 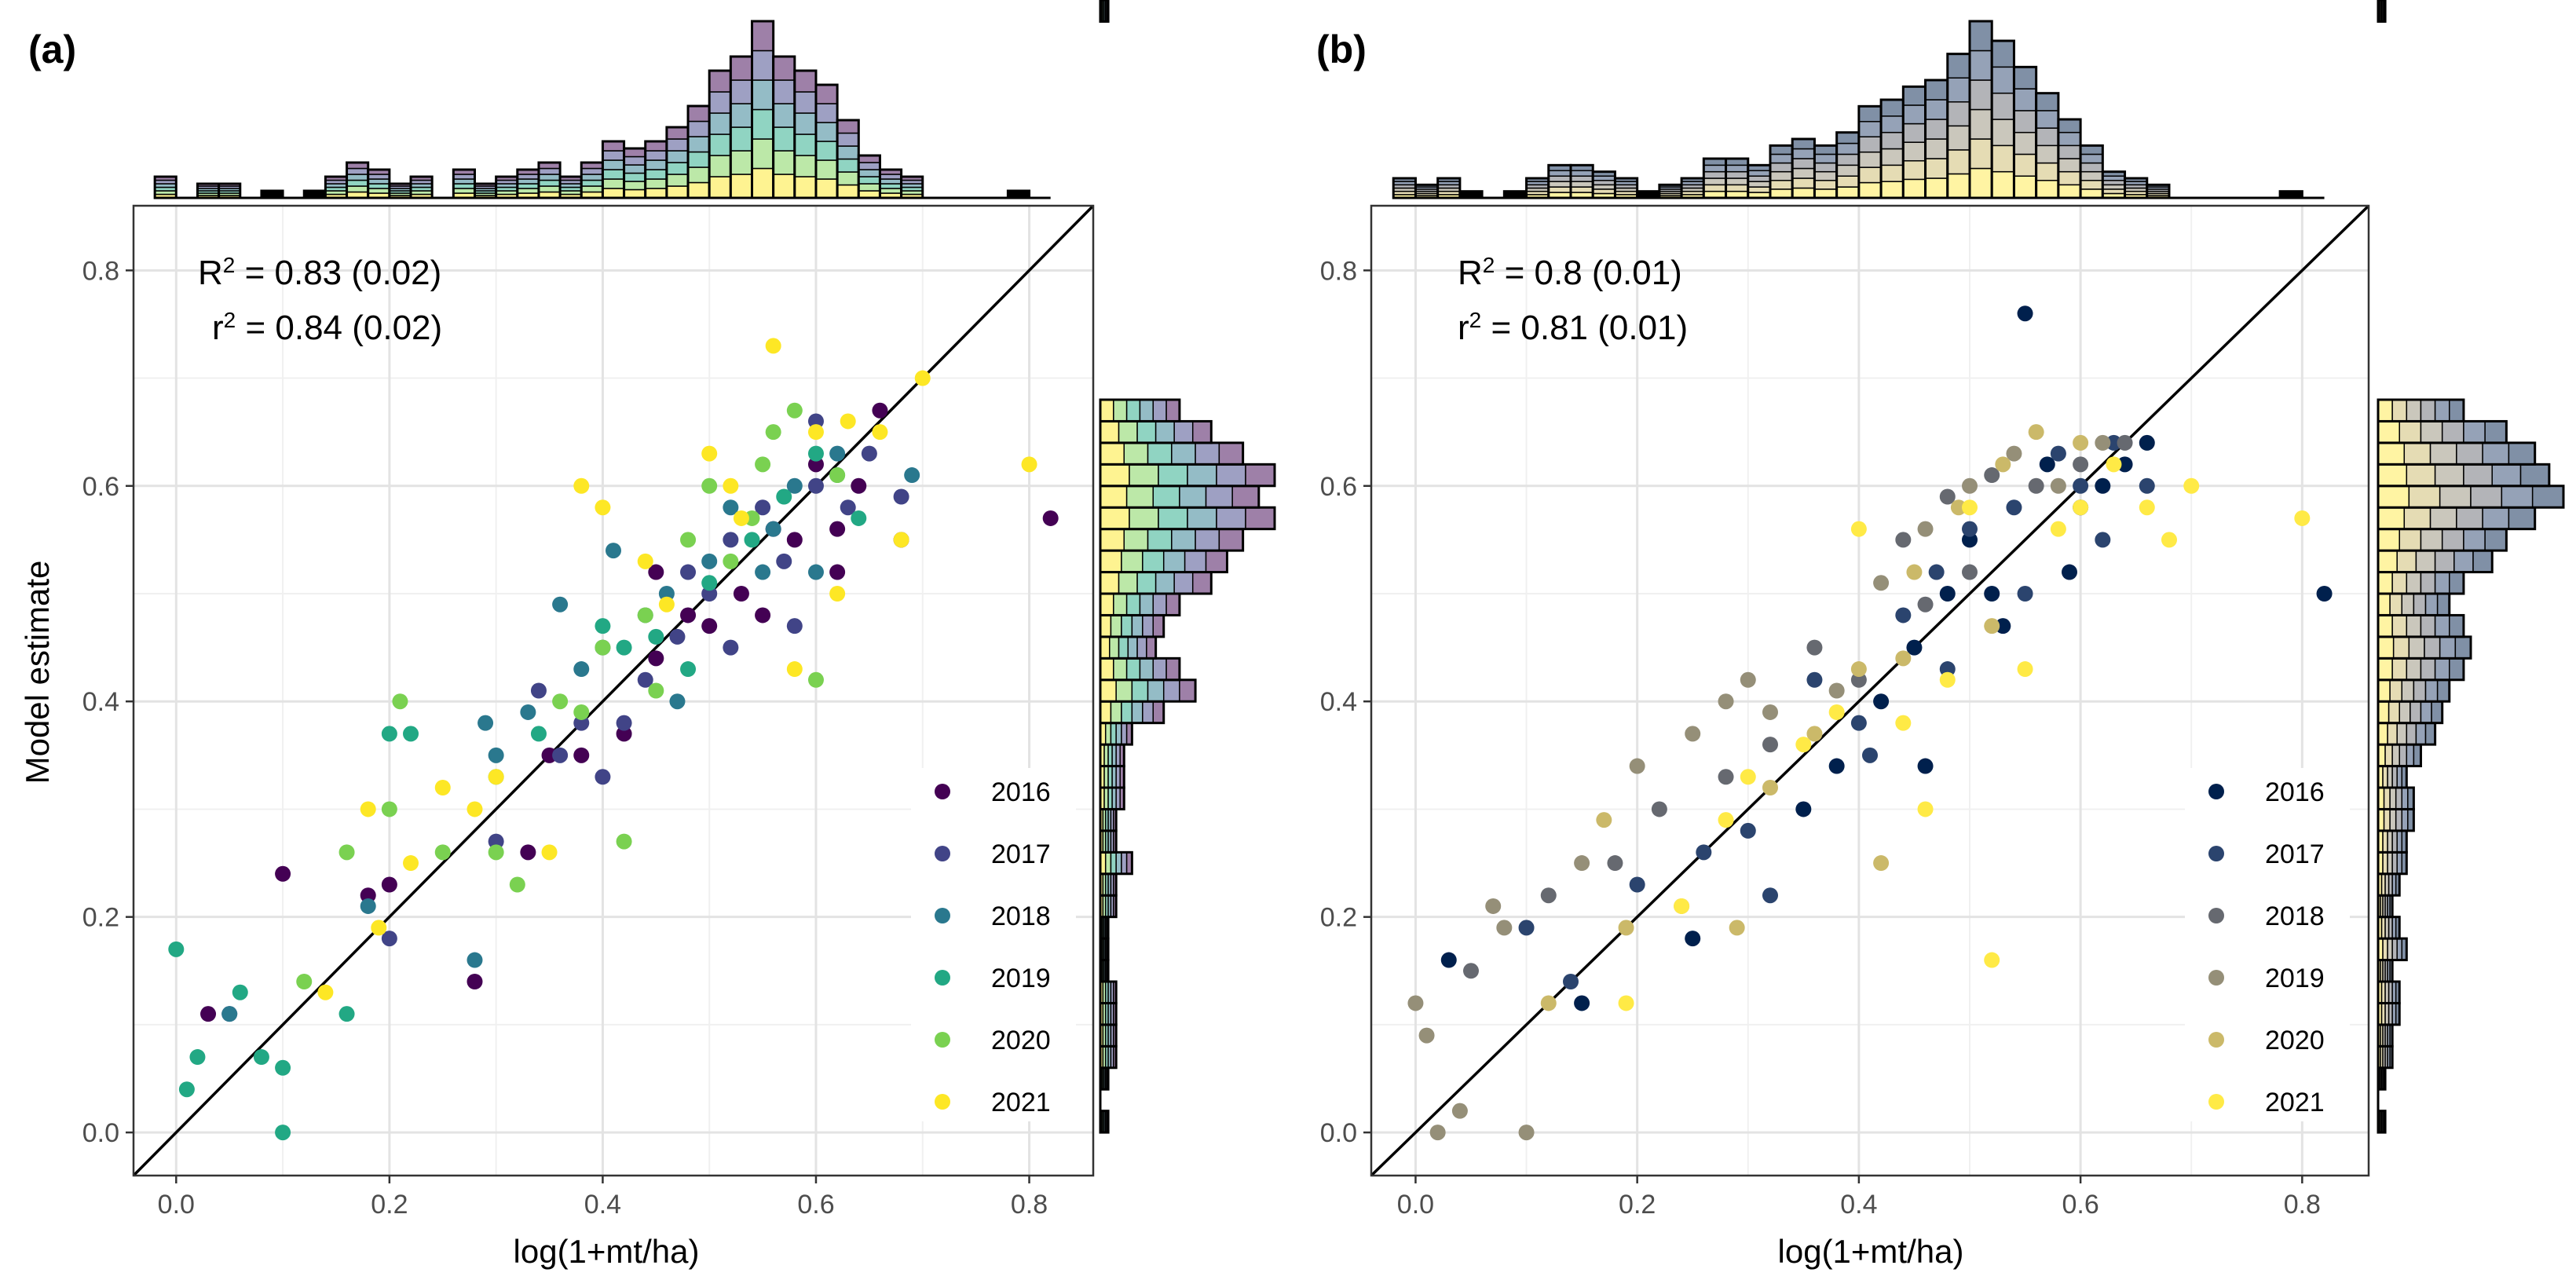 What do you see at coordinates (603, 1205) in the screenshot?
I see `x-tick-label: 0.4` at bounding box center [603, 1205].